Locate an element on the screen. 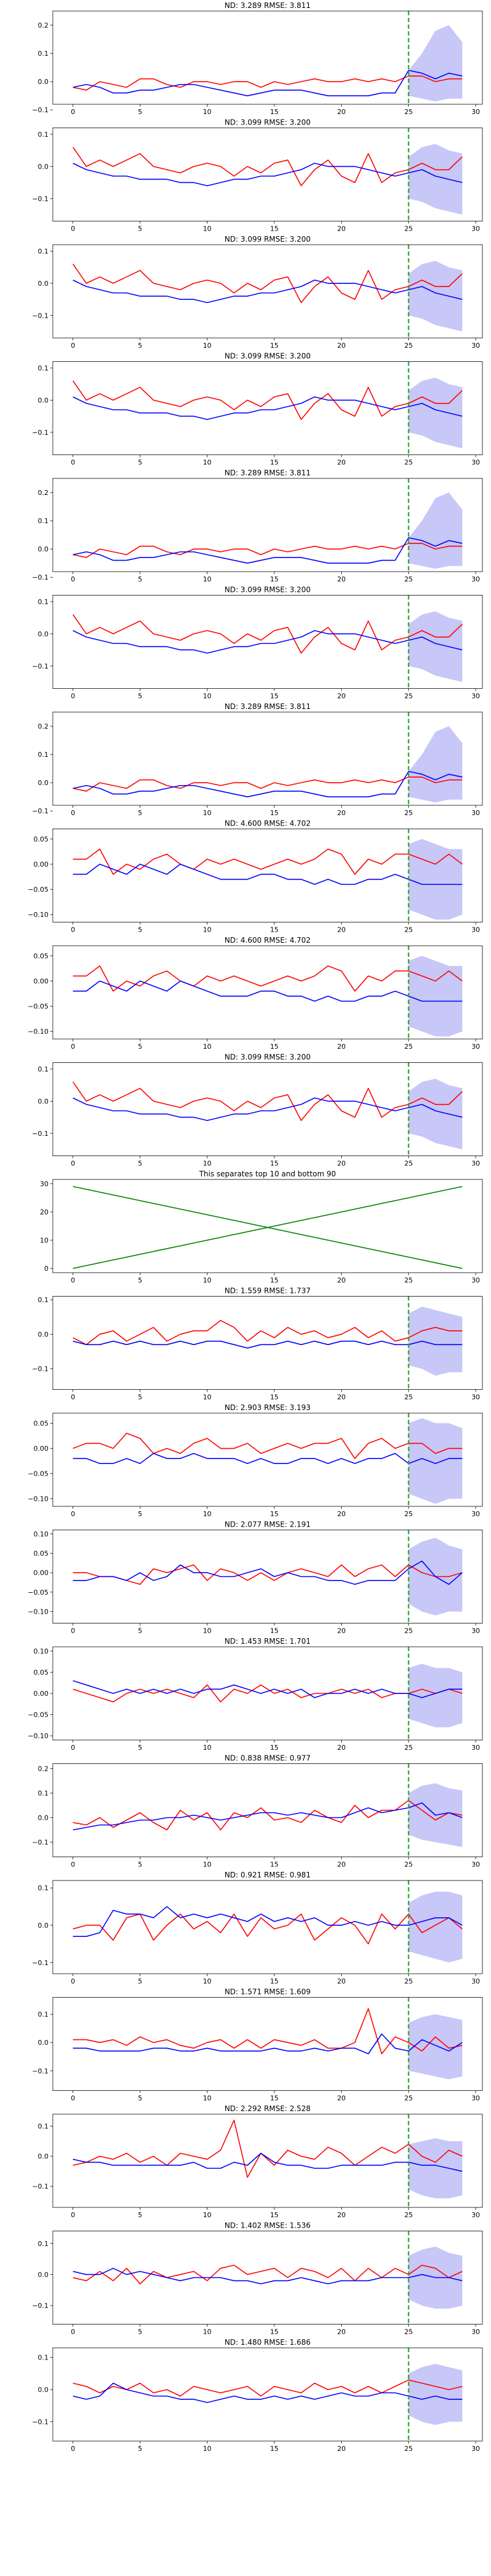 The image size is (491, 2576). chart-title: ND: 1.571 RMSE: 1.609 is located at coordinates (268, 1992).